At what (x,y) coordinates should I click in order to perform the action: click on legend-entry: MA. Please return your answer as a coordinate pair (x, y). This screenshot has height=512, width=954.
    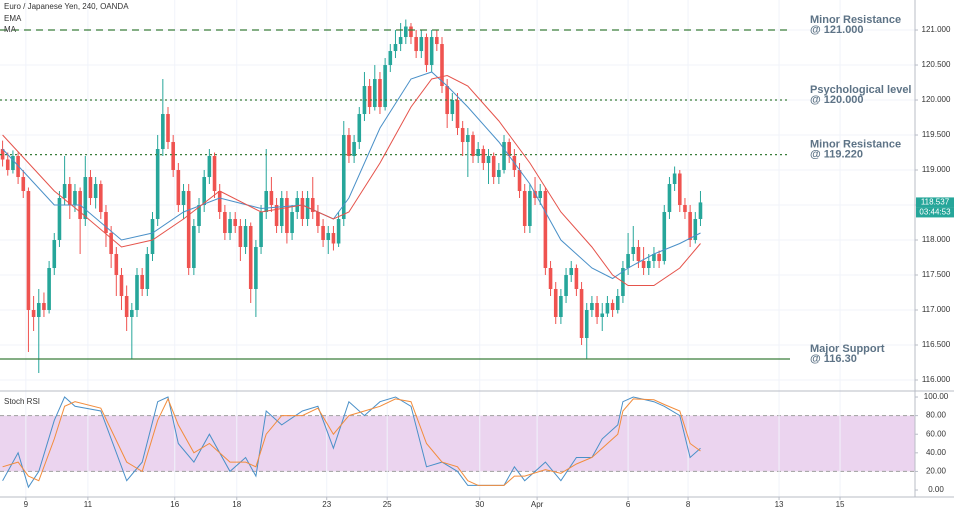
    Looking at the image, I should click on (10, 29).